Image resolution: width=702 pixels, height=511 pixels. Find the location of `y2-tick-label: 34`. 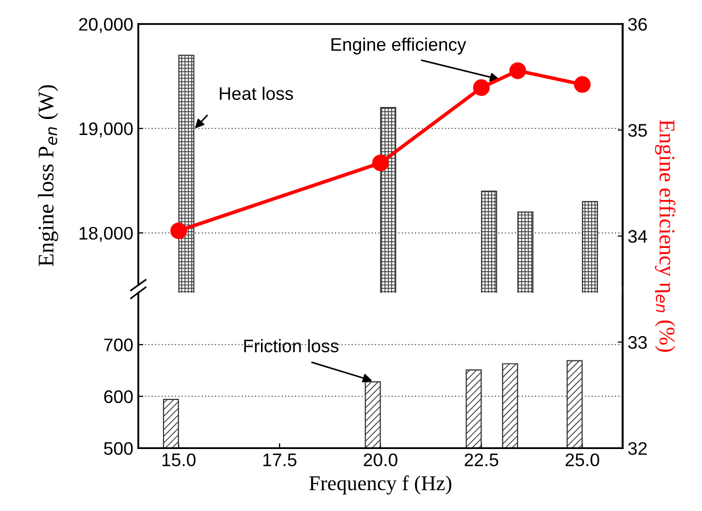

y2-tick-label: 34 is located at coordinates (638, 236).